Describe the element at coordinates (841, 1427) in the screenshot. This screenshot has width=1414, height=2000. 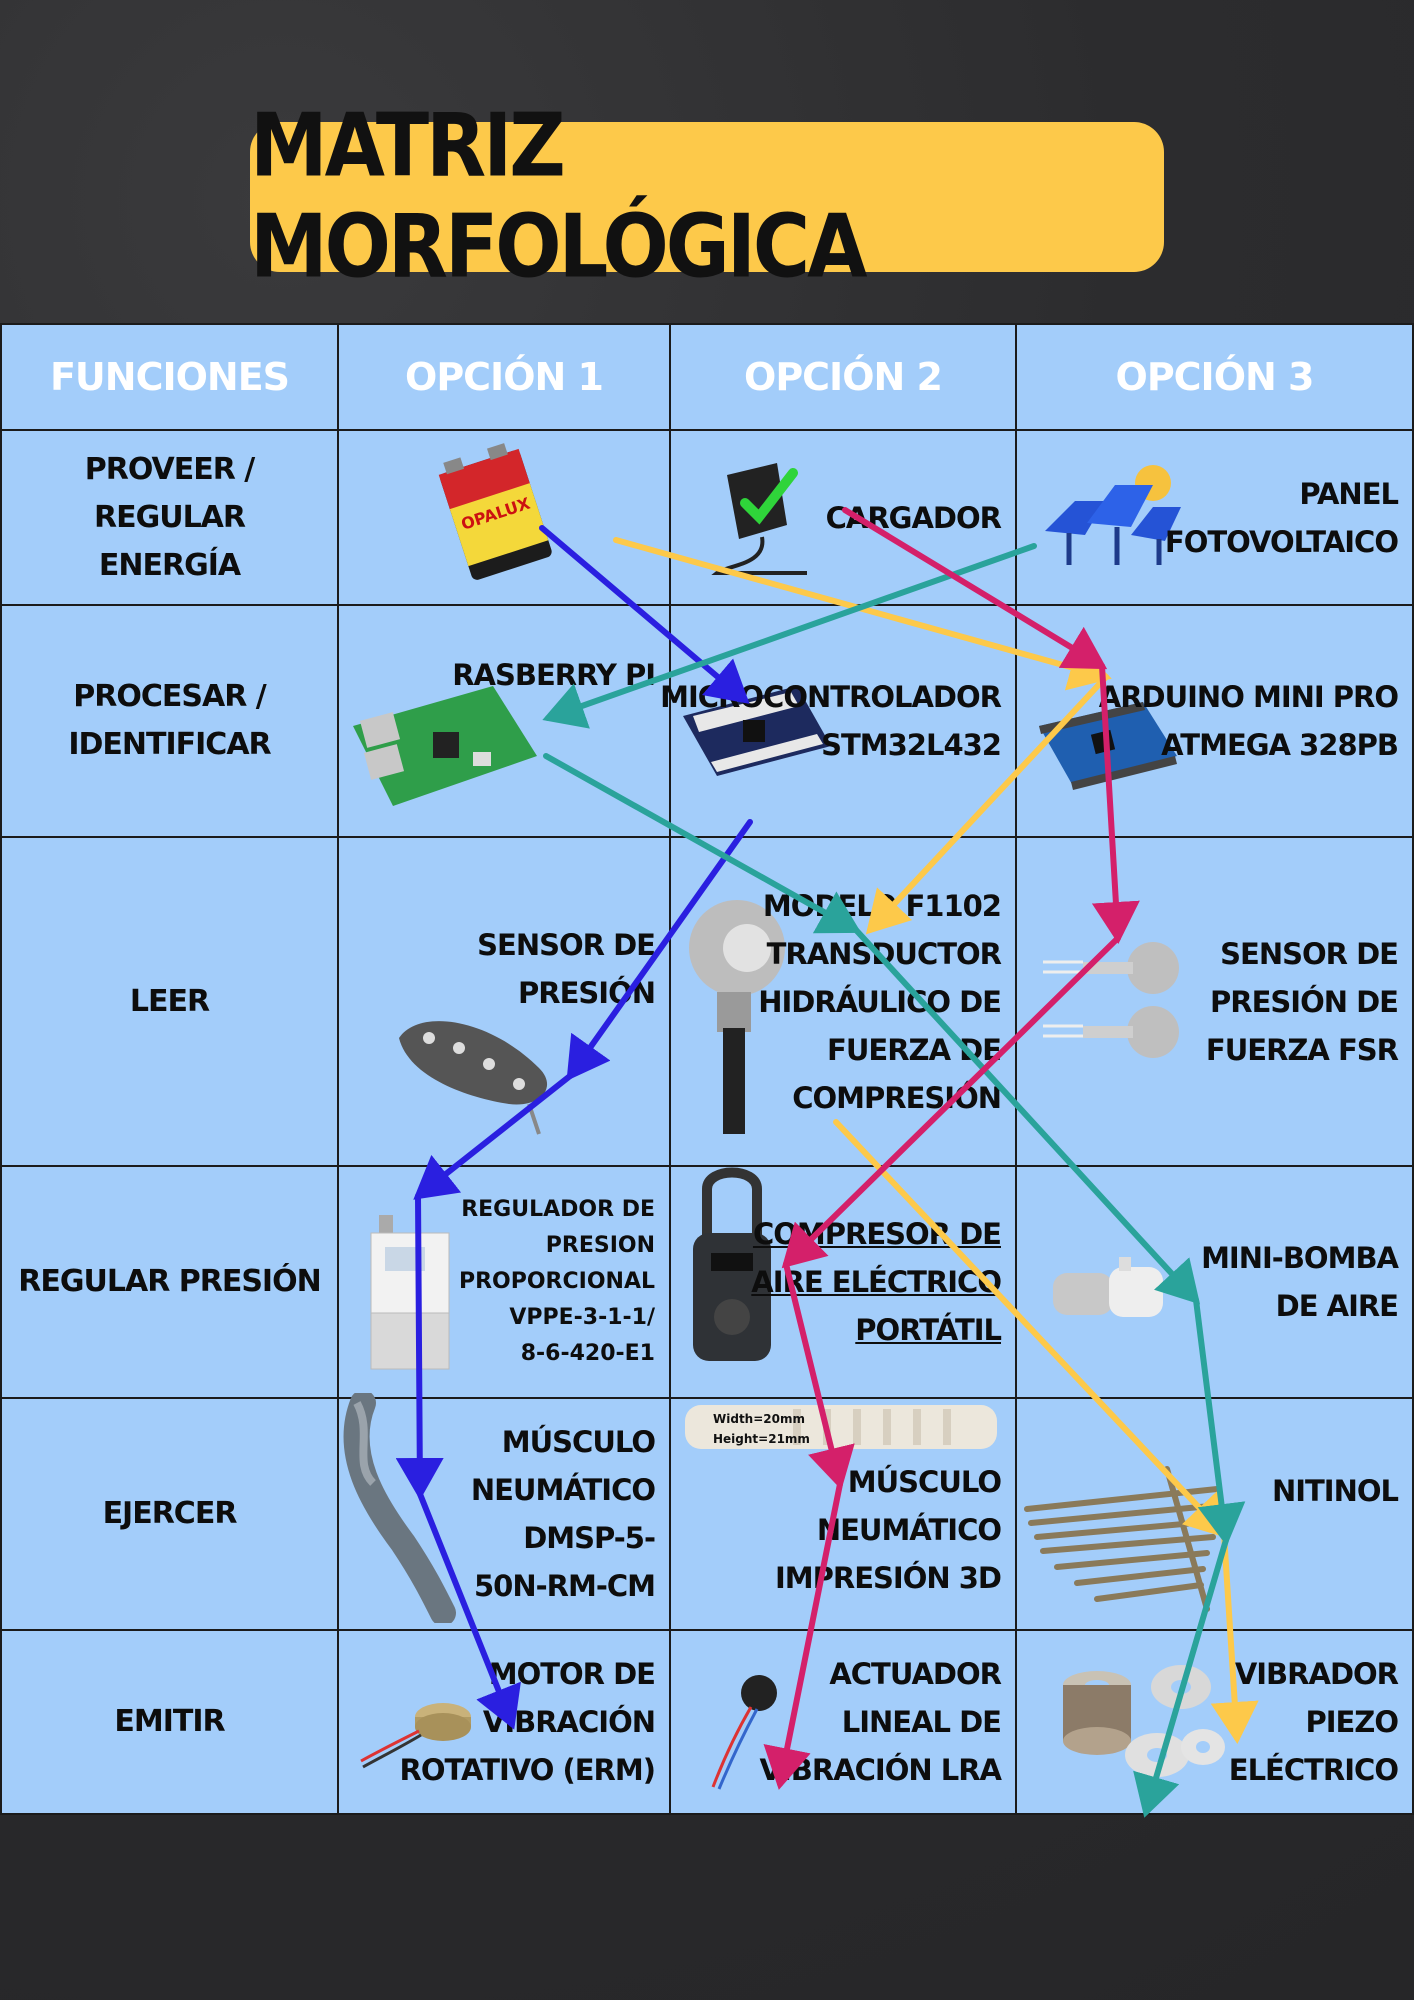
I see `printed-muscle-icon: Width=20mm Height=21mm` at that location.